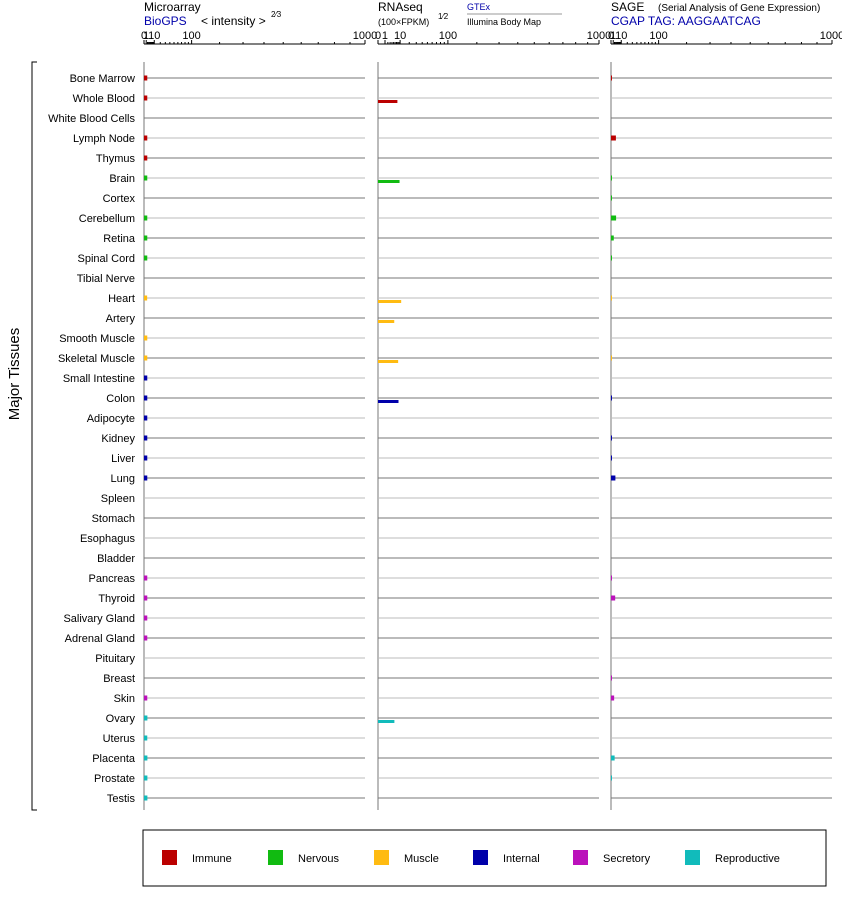  I want to click on panel-source: CGAP TAG: AAGGAATCAG, so click(686, 21).